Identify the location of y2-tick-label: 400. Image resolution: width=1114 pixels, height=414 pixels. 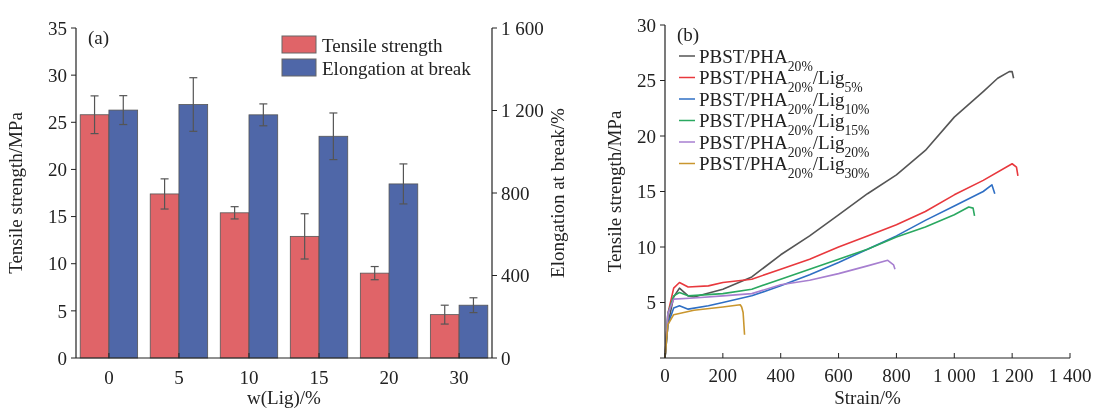
(515, 276).